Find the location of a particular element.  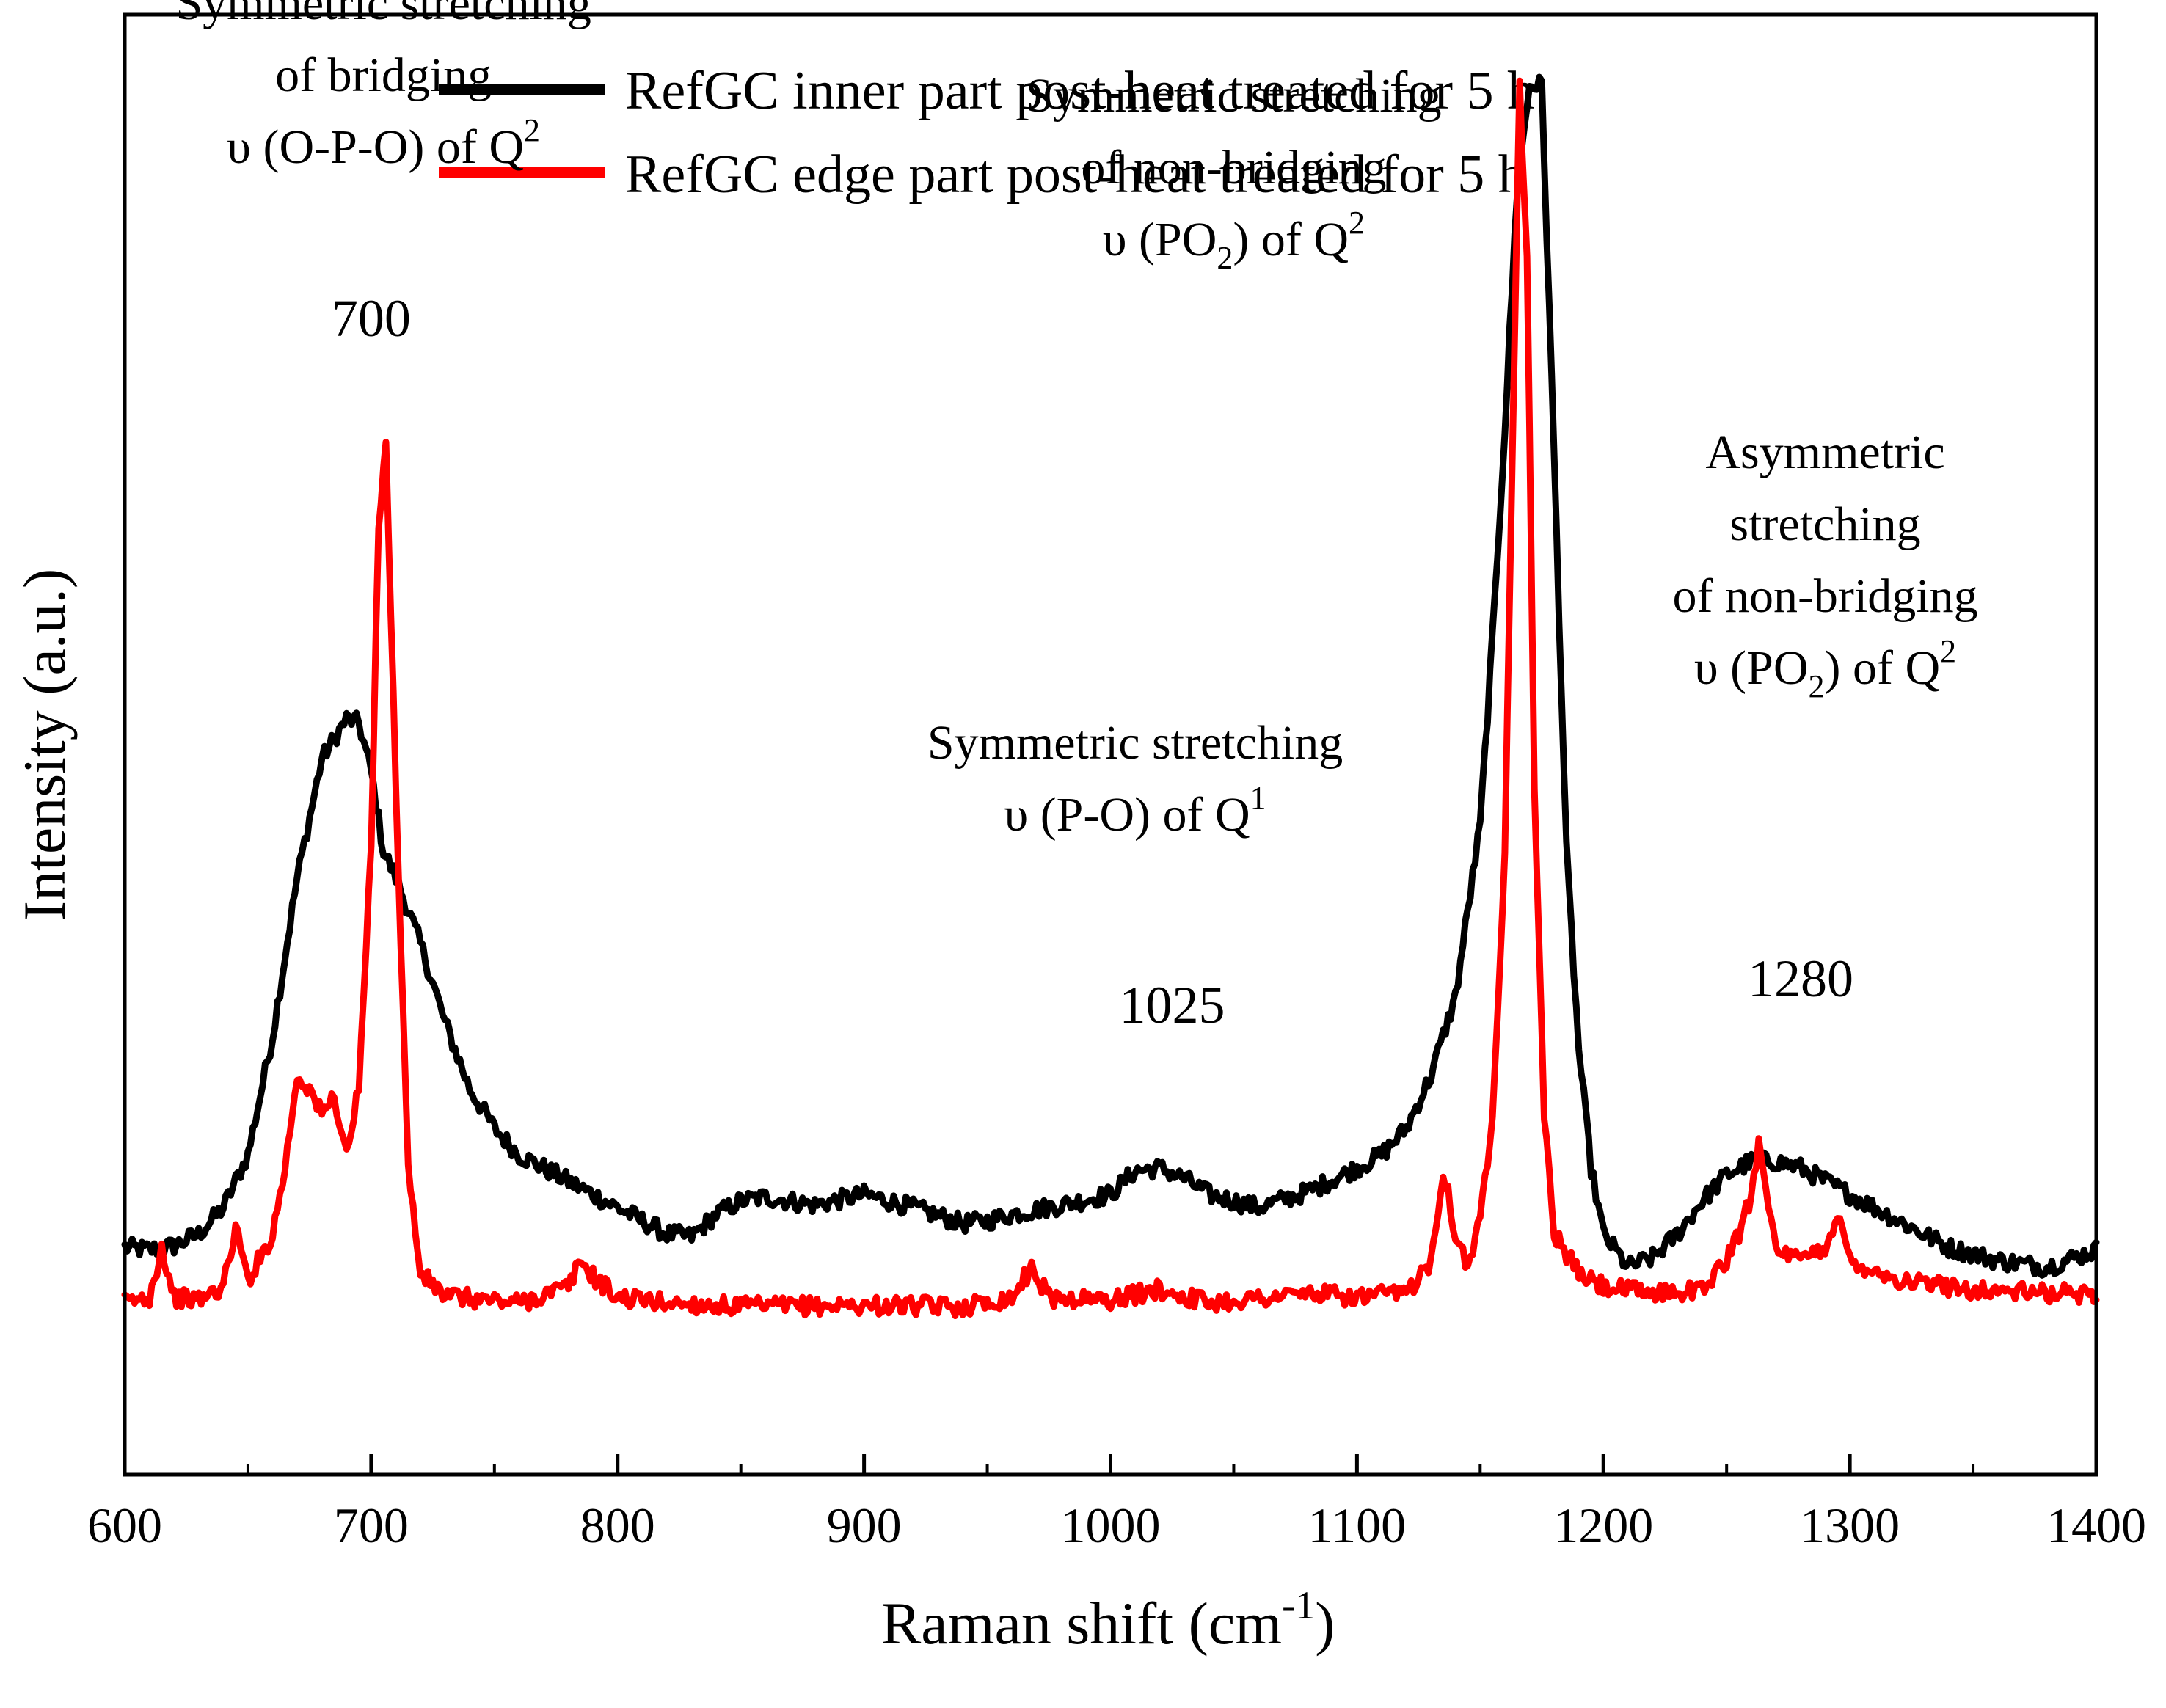

x-tick-label: 1000 is located at coordinates (1111, 1525).